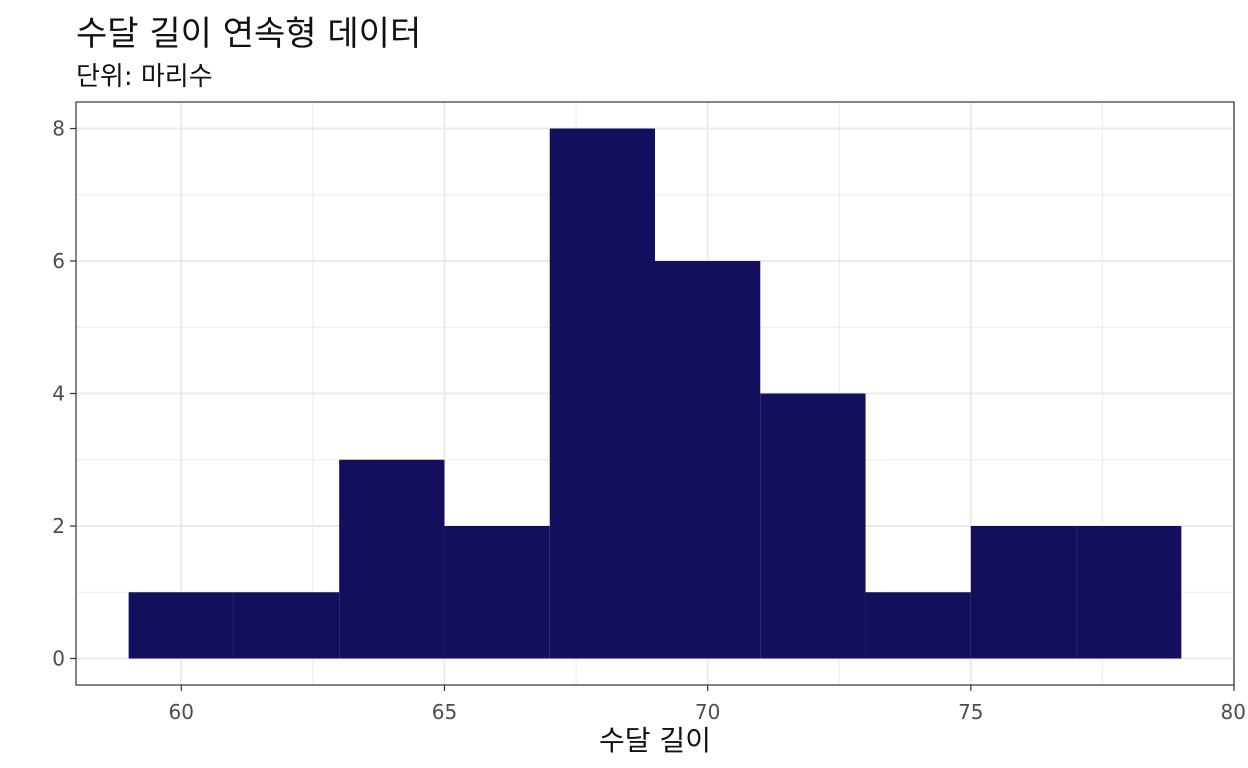  Describe the element at coordinates (58, 659) in the screenshot. I see `y-tick-label: 0` at that location.